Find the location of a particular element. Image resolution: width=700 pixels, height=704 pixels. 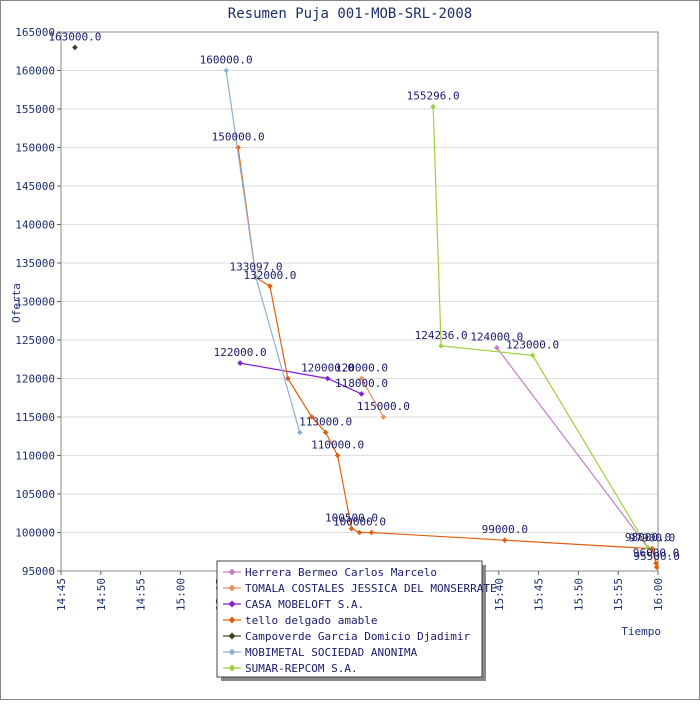

legend-item: Herrera Bermeo Carlos Marcelo is located at coordinates (330, 572).